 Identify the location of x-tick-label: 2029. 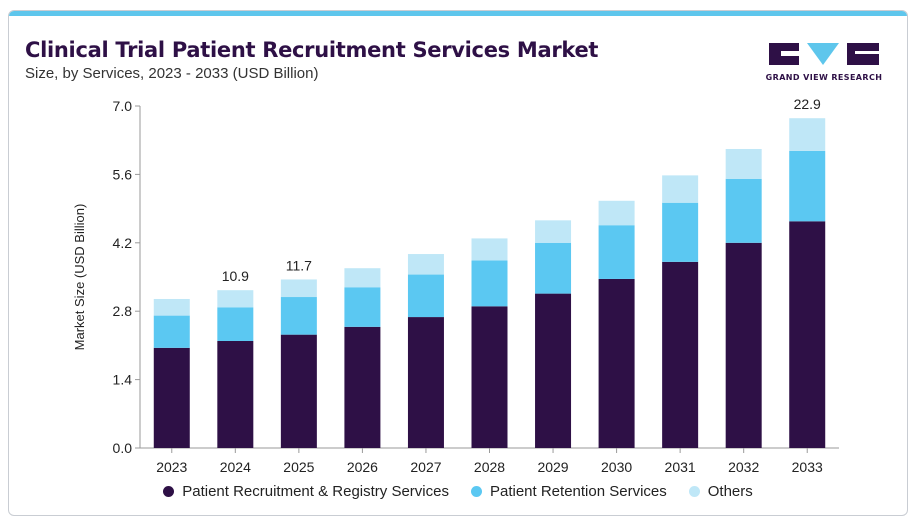
(552, 467).